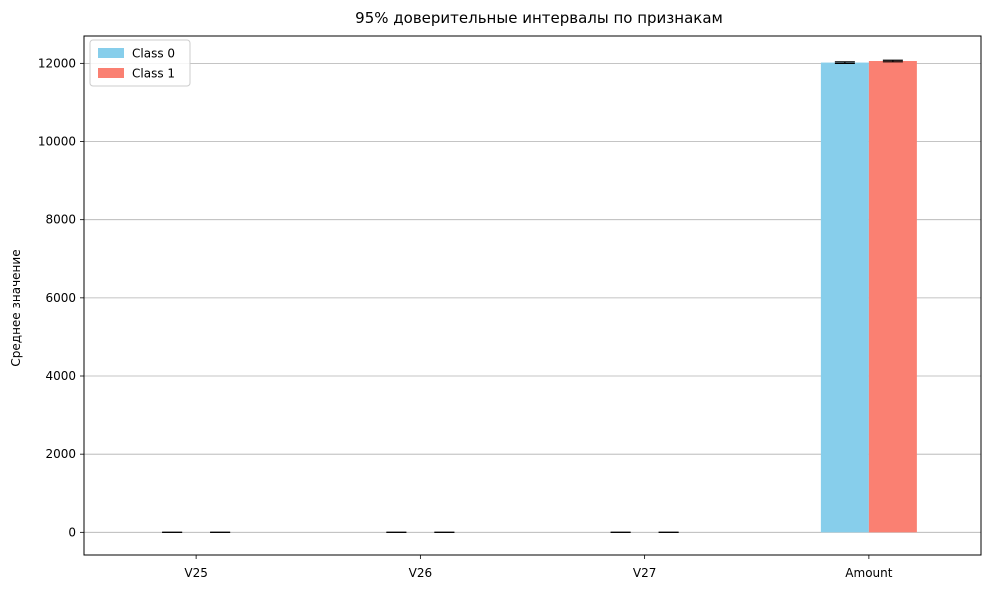 The image size is (989, 590). What do you see at coordinates (72, 532) in the screenshot?
I see `y-tick-label: 0` at bounding box center [72, 532].